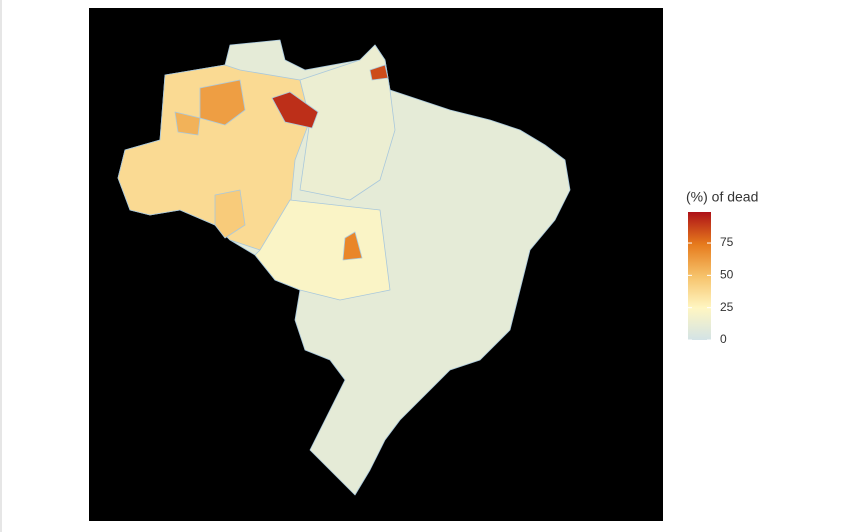 This screenshot has width=859, height=532. I want to click on tick-label: 75, so click(727, 242).